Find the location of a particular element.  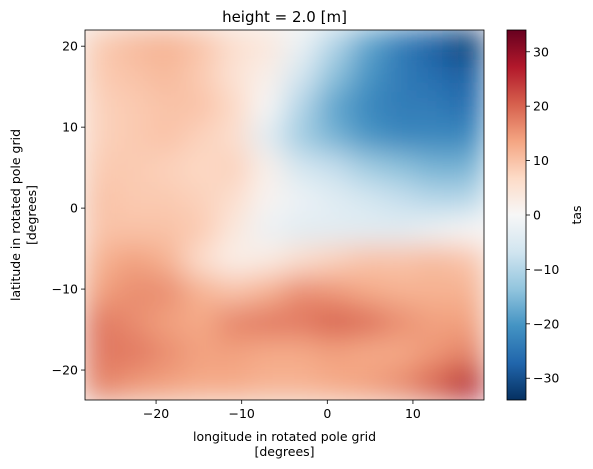

colorbar-tick-label: 0 is located at coordinates (537, 215).